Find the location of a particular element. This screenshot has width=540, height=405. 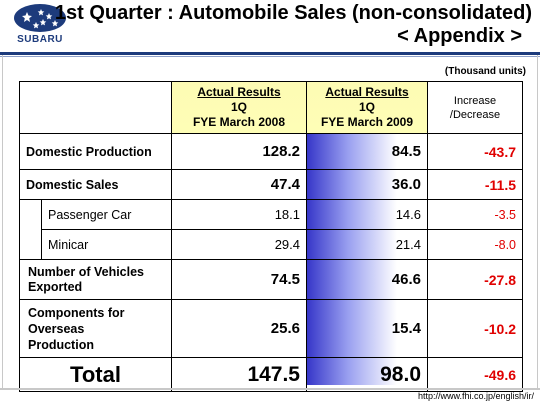

value-fy2008: 18.1 is located at coordinates (239, 214).